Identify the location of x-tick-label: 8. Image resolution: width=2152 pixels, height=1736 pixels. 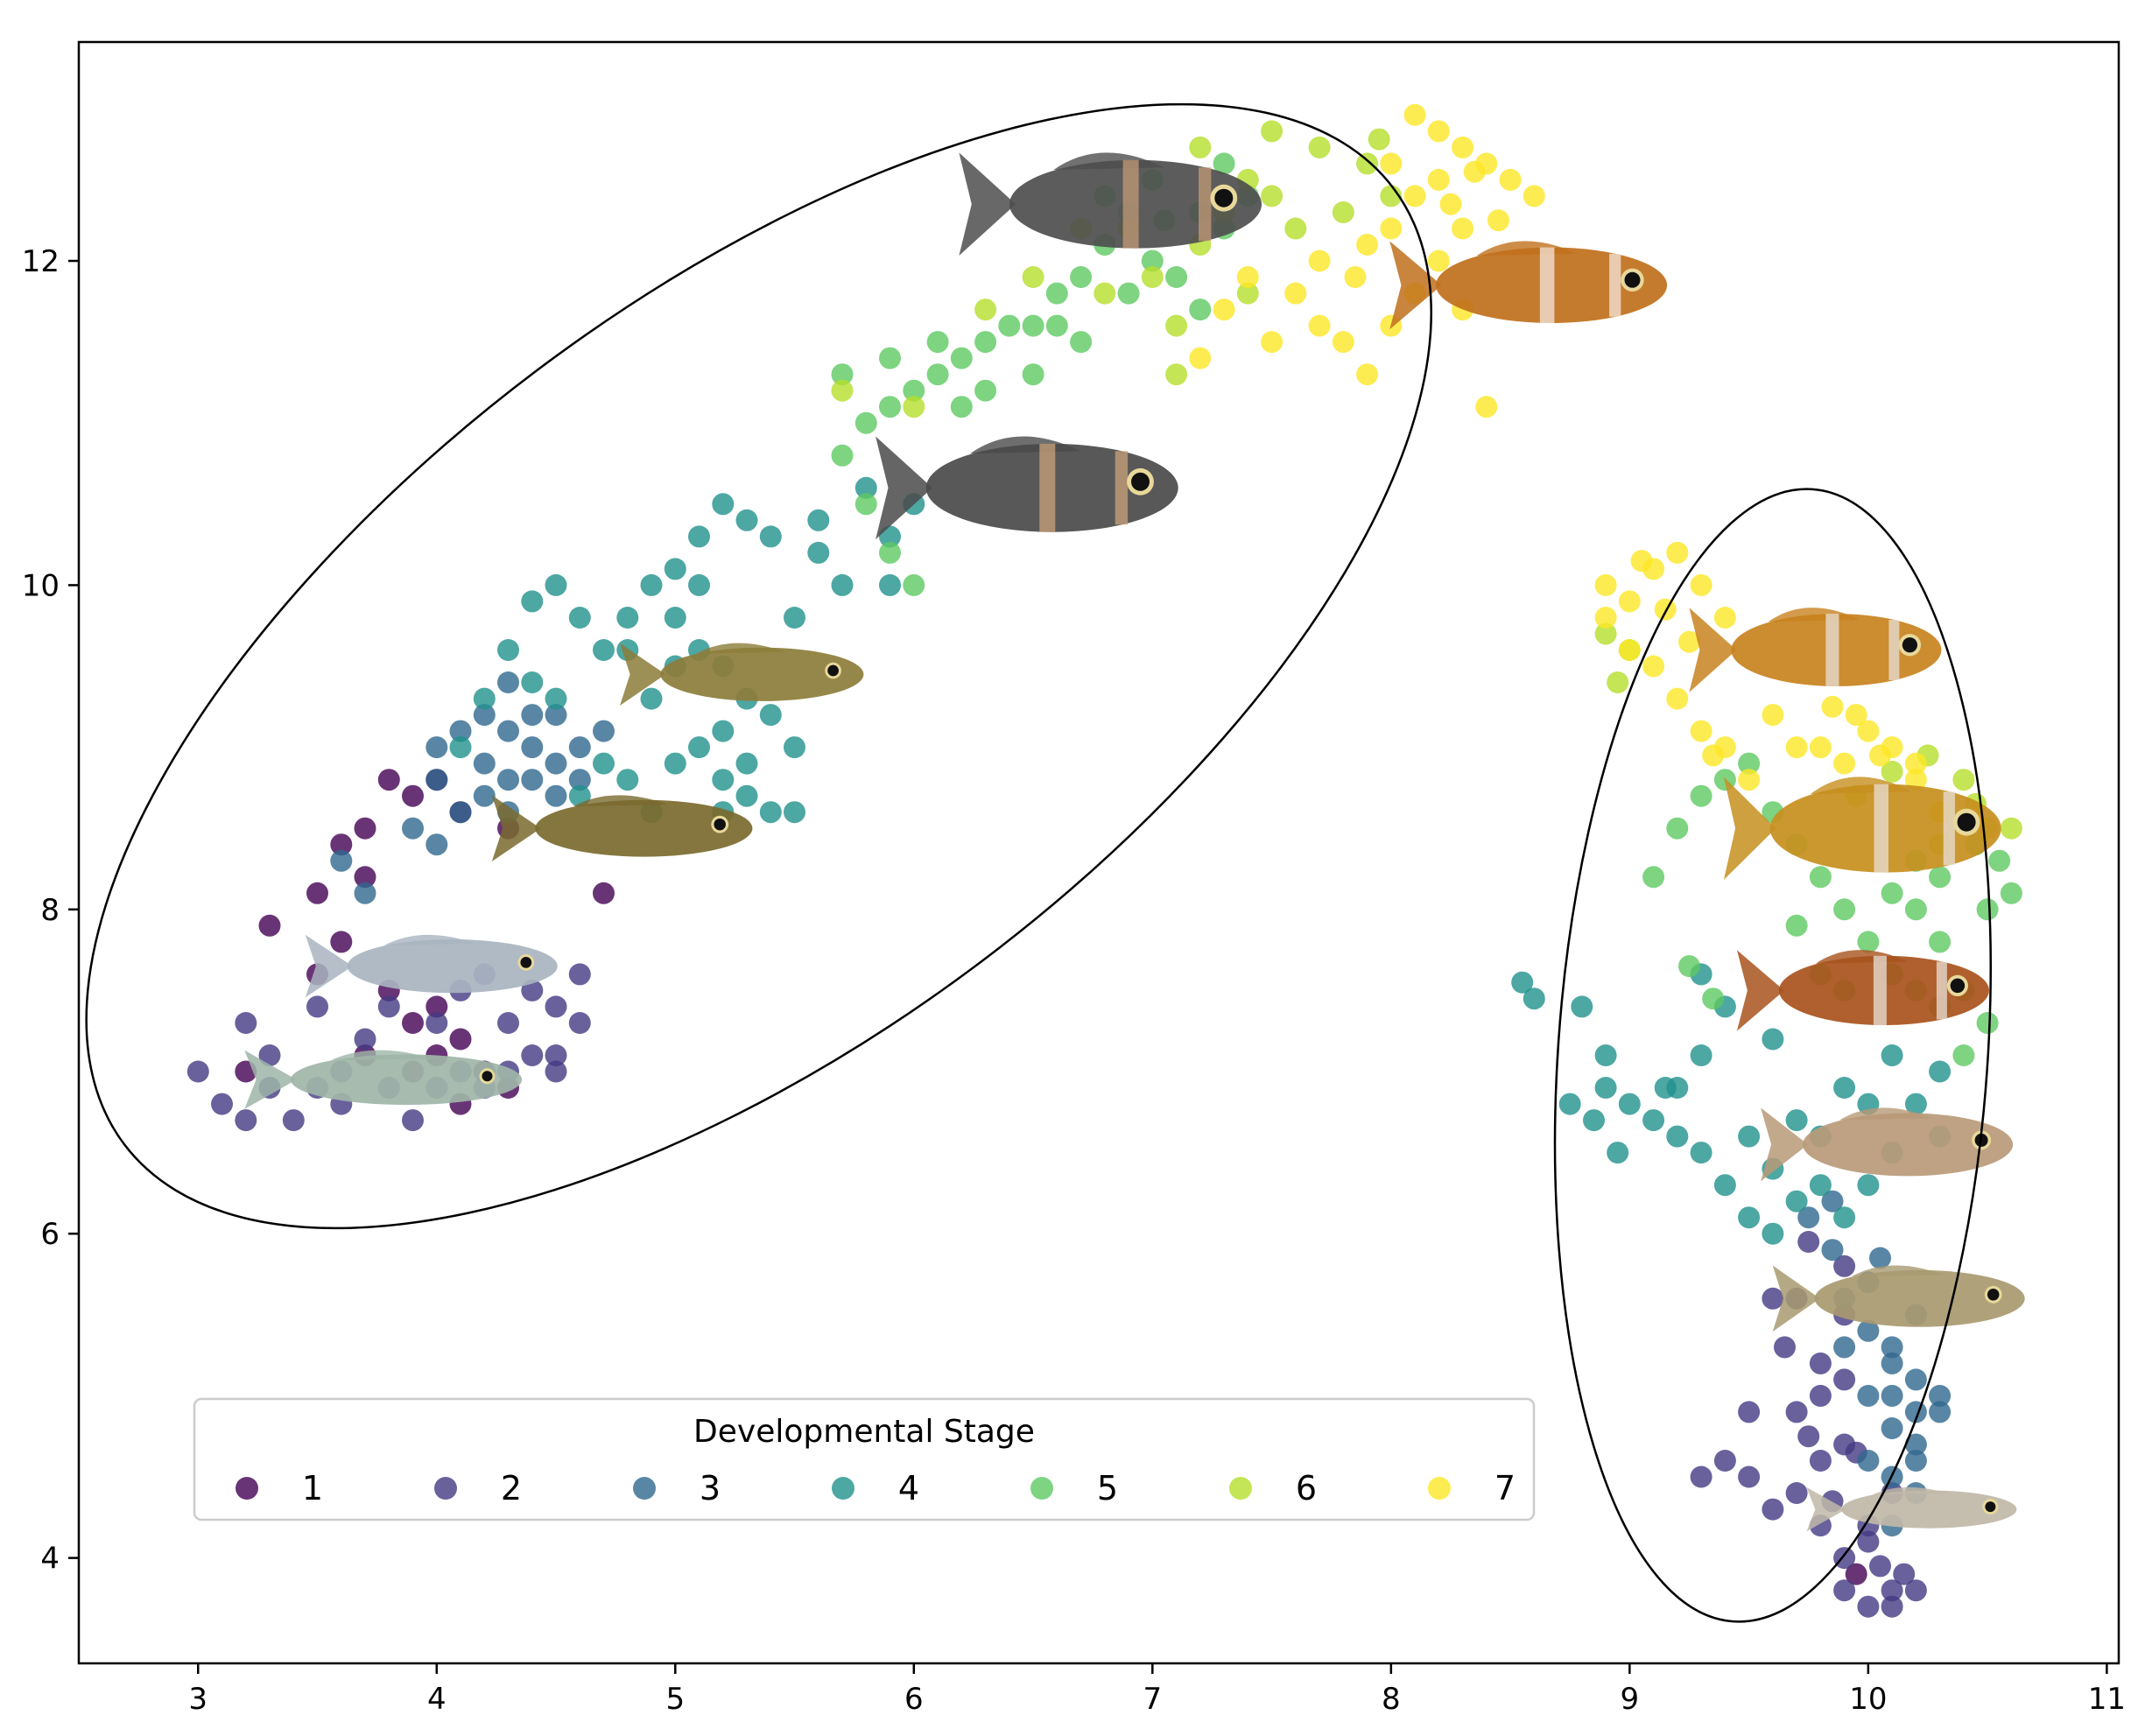
(1391, 1699).